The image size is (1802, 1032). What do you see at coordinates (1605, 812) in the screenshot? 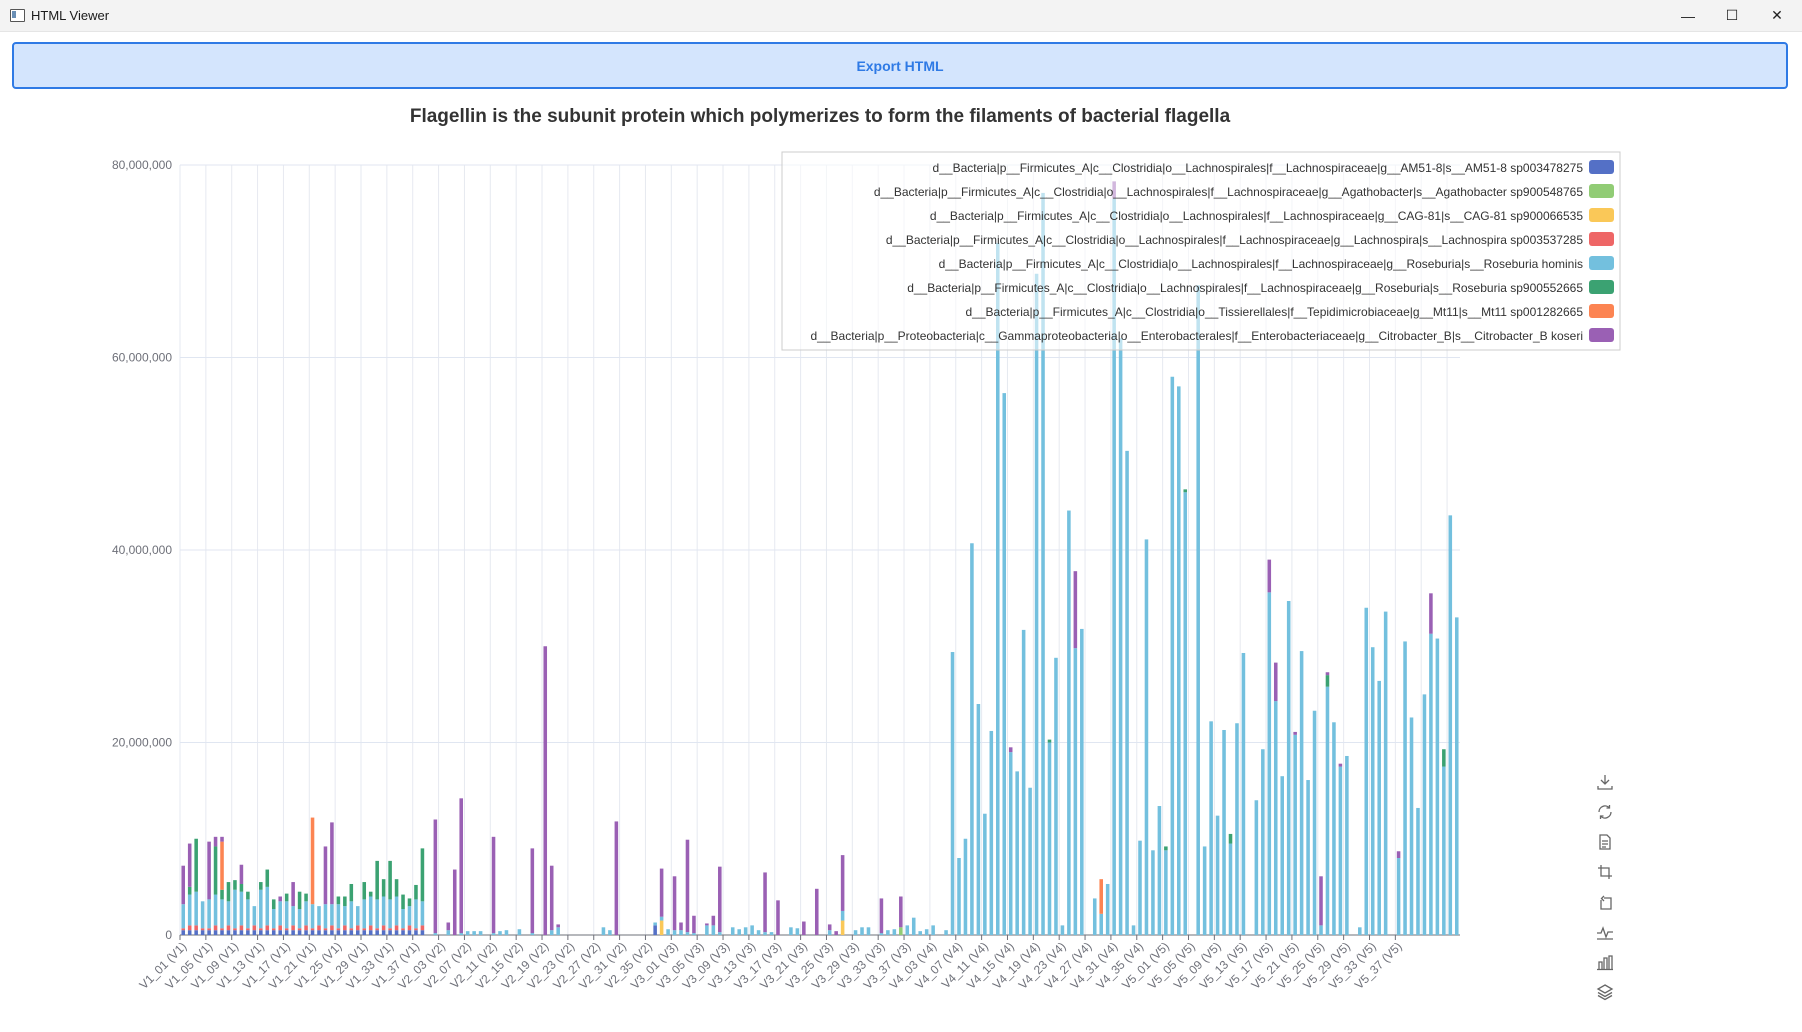
I see `restore-icon` at bounding box center [1605, 812].